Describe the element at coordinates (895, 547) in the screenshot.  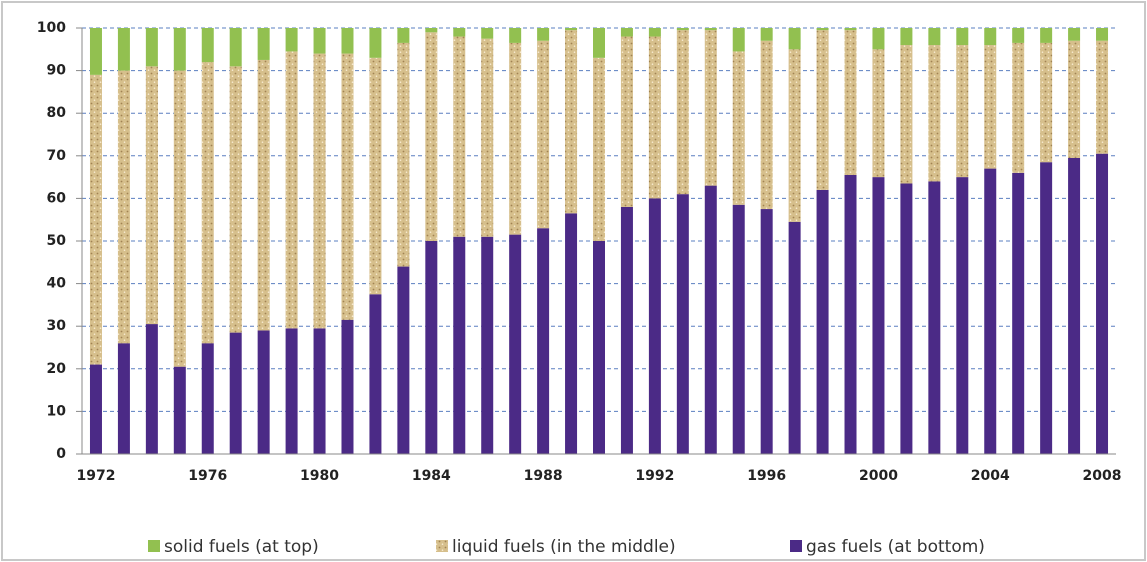
I see `legend-label: gas fuels (at bottom)` at that location.